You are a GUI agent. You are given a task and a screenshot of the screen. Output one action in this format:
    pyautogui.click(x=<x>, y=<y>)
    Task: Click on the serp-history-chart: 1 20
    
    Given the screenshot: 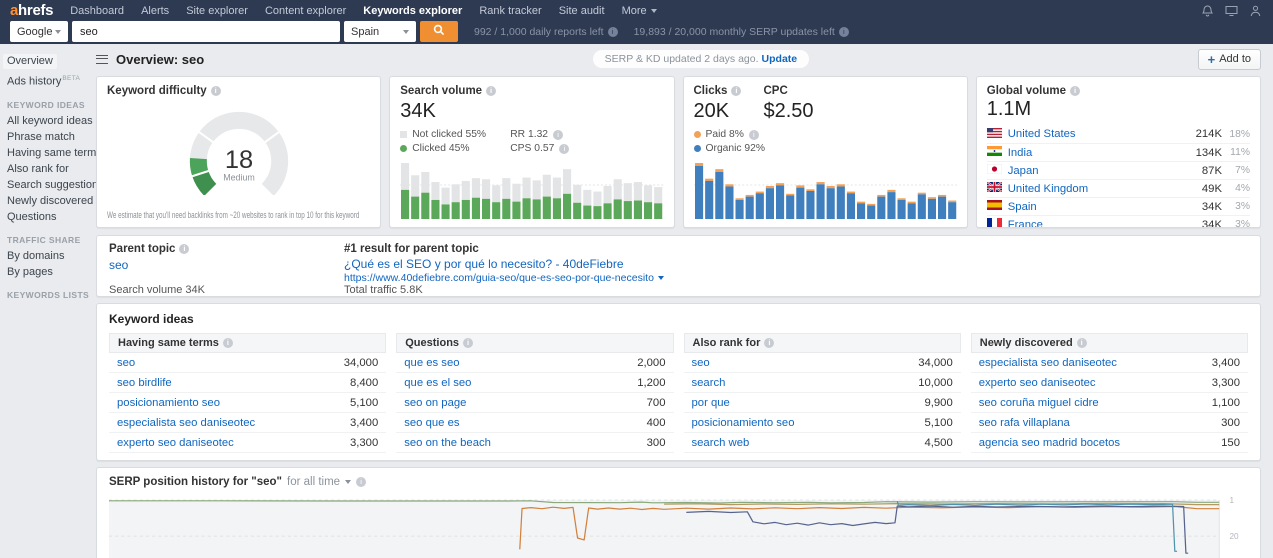 What is the action you would take?
    pyautogui.click(x=678, y=526)
    